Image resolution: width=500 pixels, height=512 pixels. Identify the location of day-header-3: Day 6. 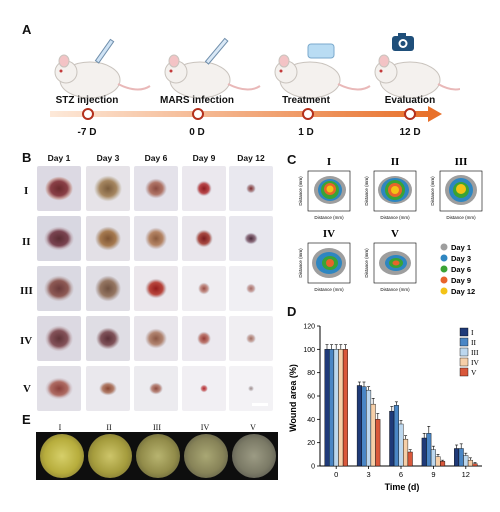
(156, 158).